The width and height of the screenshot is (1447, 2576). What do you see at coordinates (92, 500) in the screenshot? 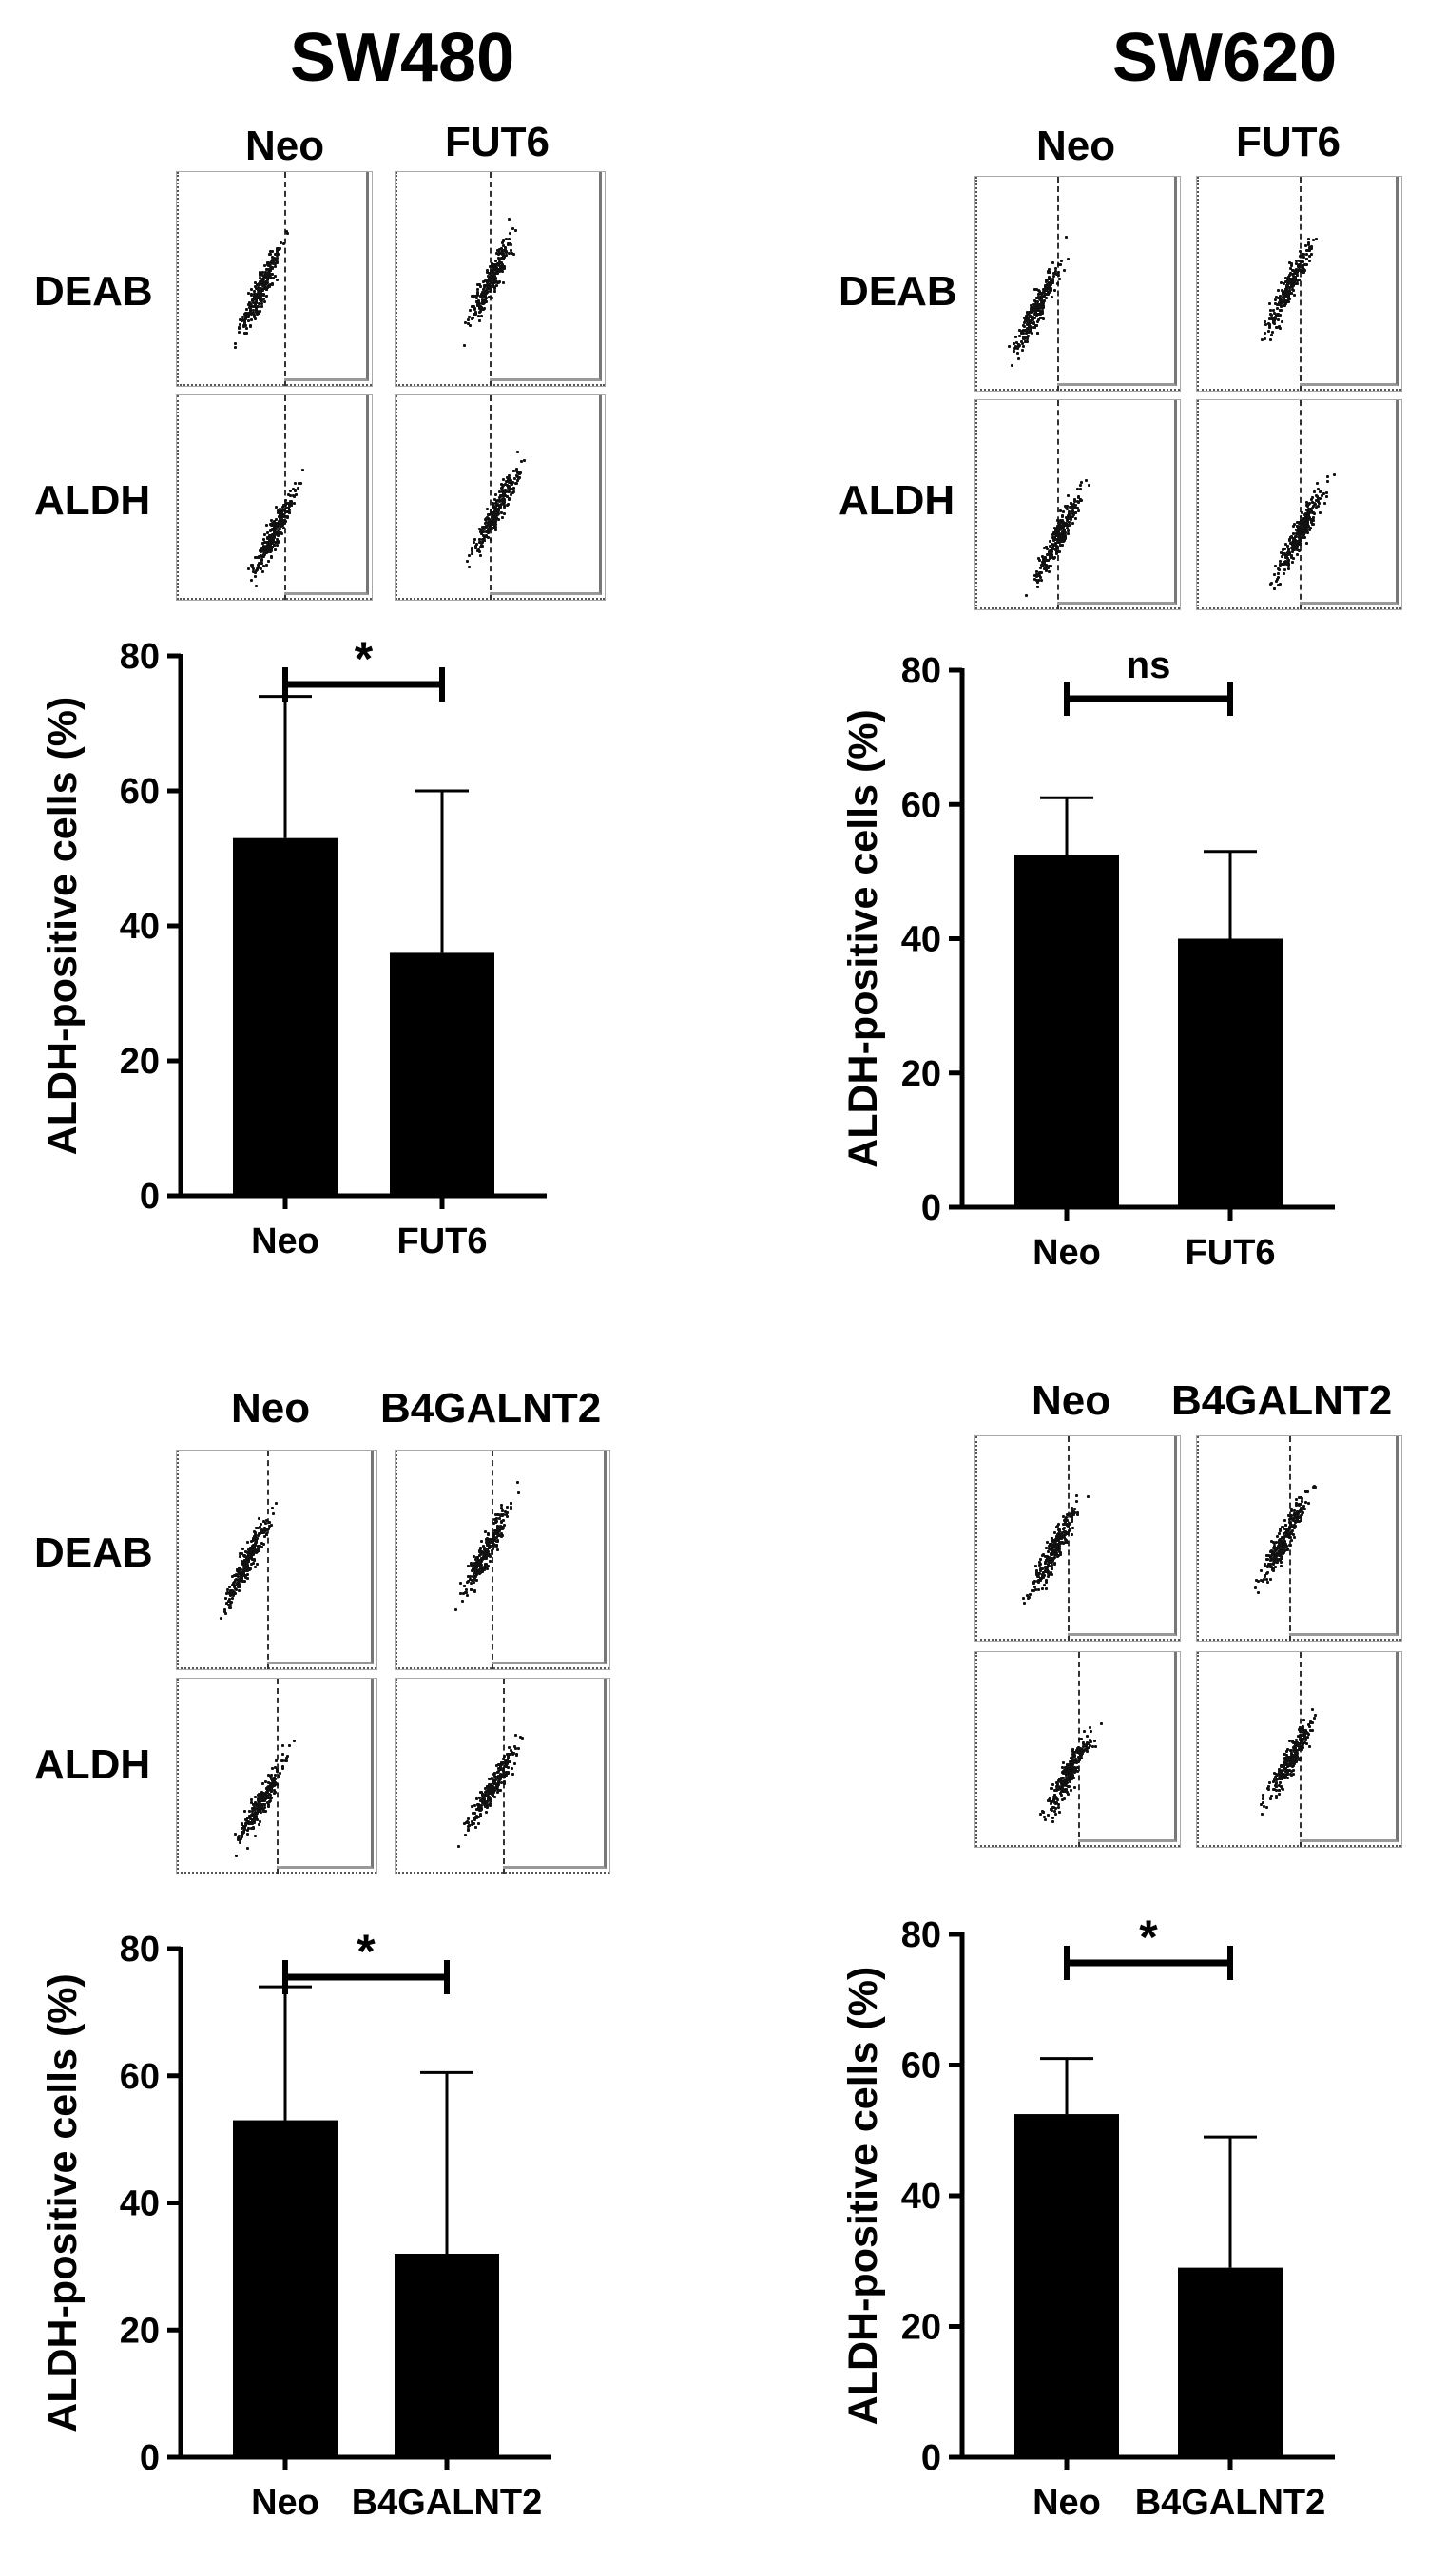
I see `flow-row-aldh: ALDH` at bounding box center [92, 500].